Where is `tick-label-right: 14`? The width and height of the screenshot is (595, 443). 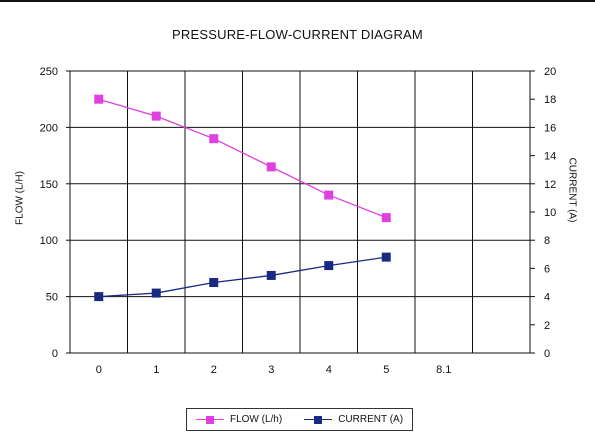
tick-label-right: 14 is located at coordinates (550, 157).